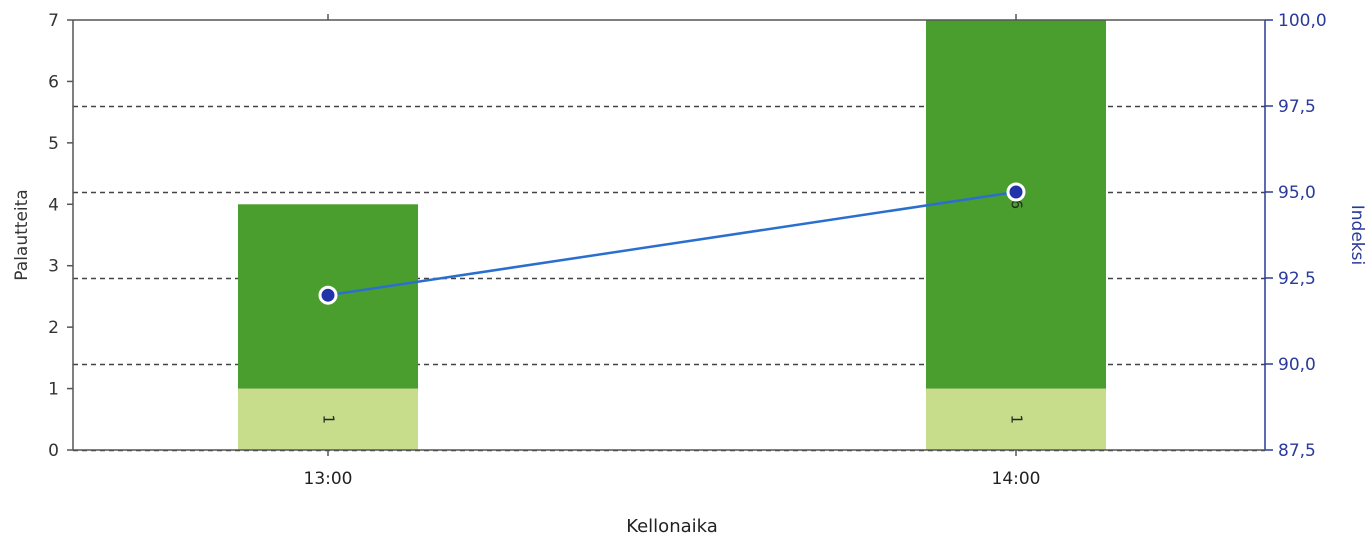 This screenshot has width=1371, height=537. Describe the element at coordinates (1297, 193) in the screenshot. I see `y-right-tick-label: 95,0` at that location.